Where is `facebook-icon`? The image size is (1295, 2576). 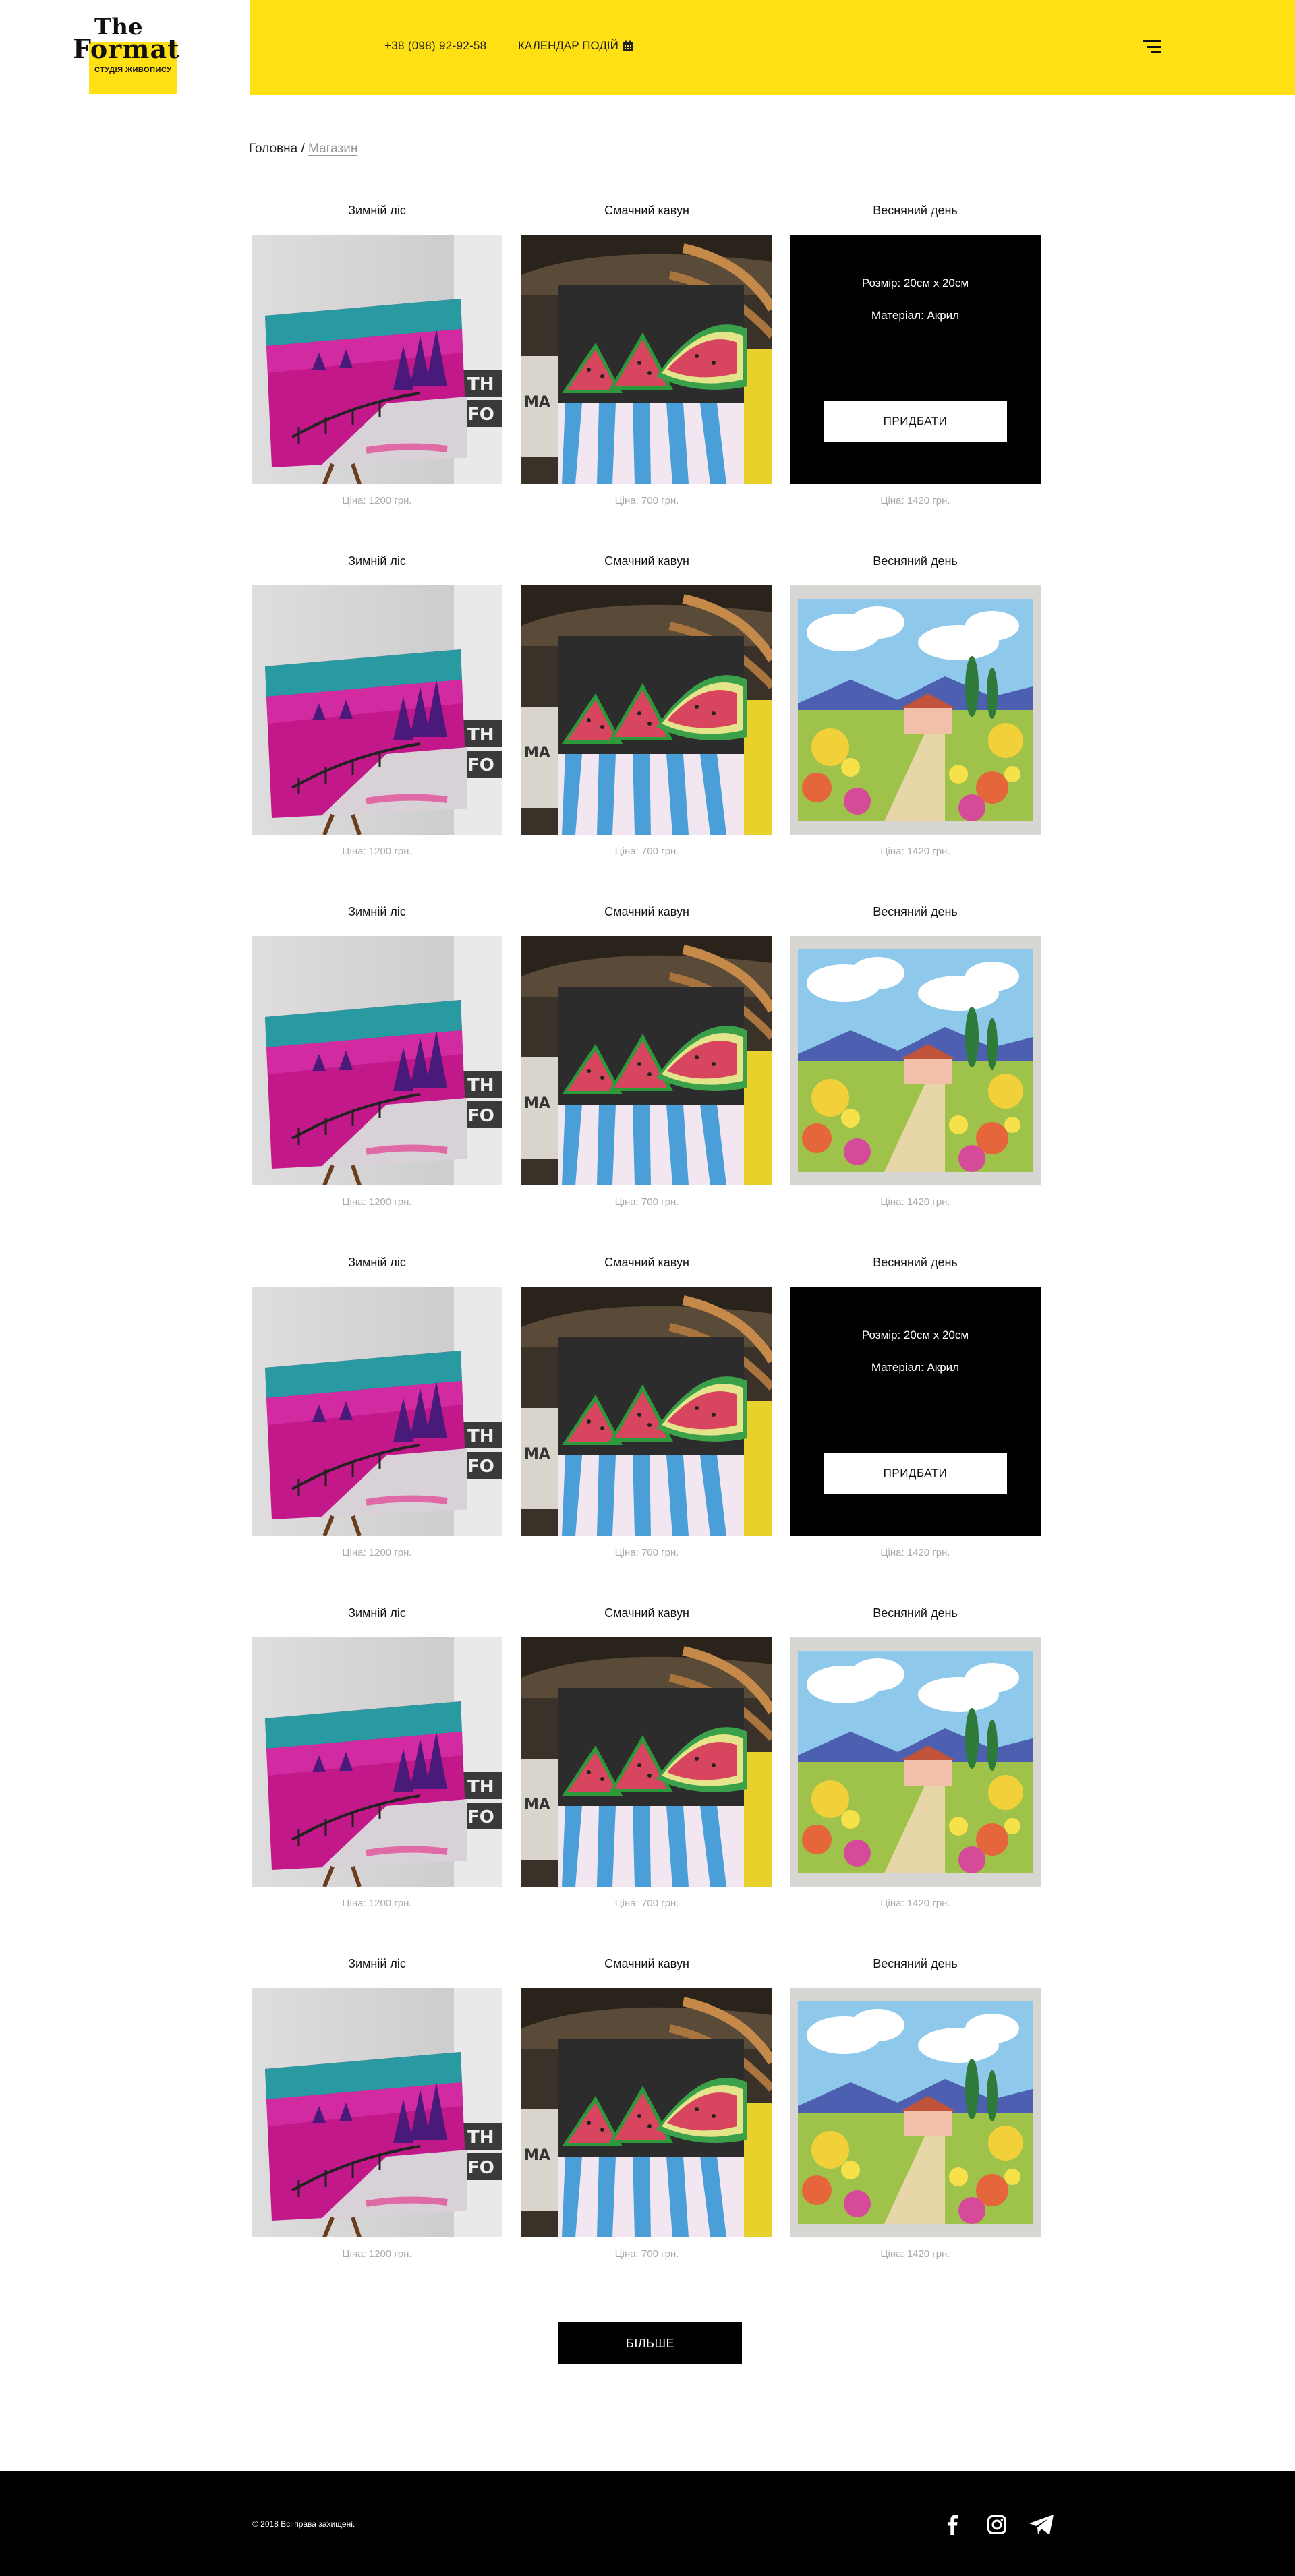
facebook-icon is located at coordinates (952, 2524).